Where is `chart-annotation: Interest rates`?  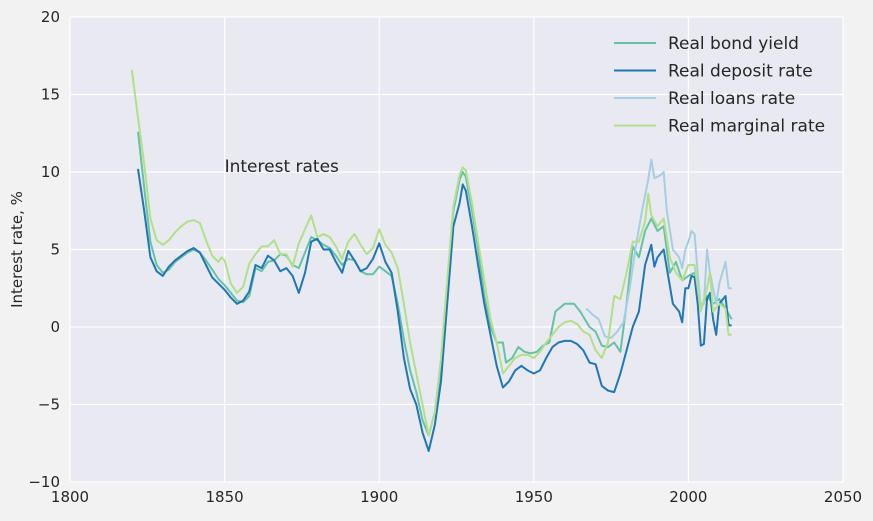 chart-annotation: Interest rates is located at coordinates (282, 167).